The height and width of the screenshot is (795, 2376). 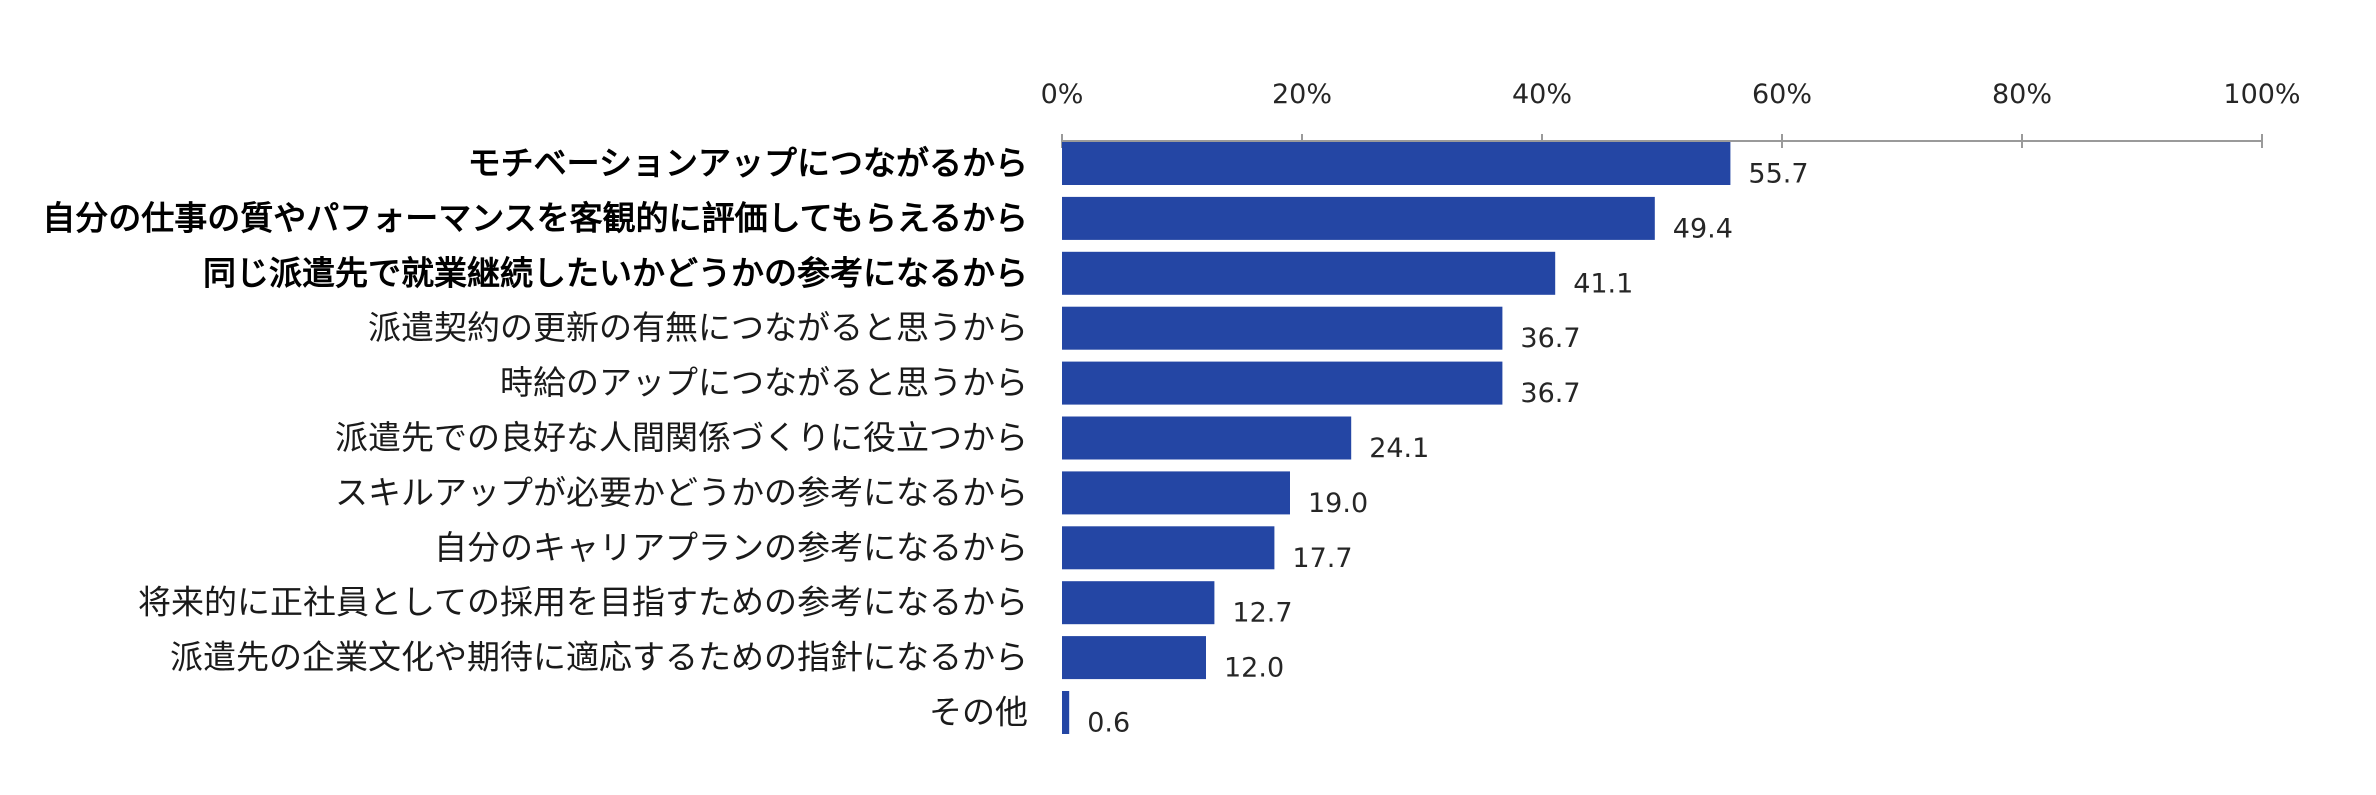 What do you see at coordinates (1338, 503) in the screenshot?
I see `data-label: 19.0` at bounding box center [1338, 503].